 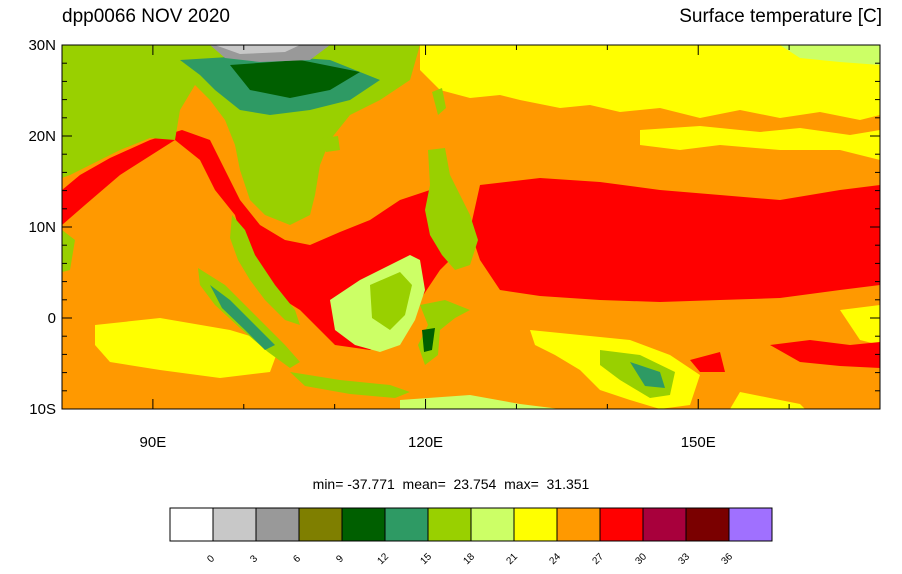 I want to click on warm-spot-timor, so click(x=707, y=362).